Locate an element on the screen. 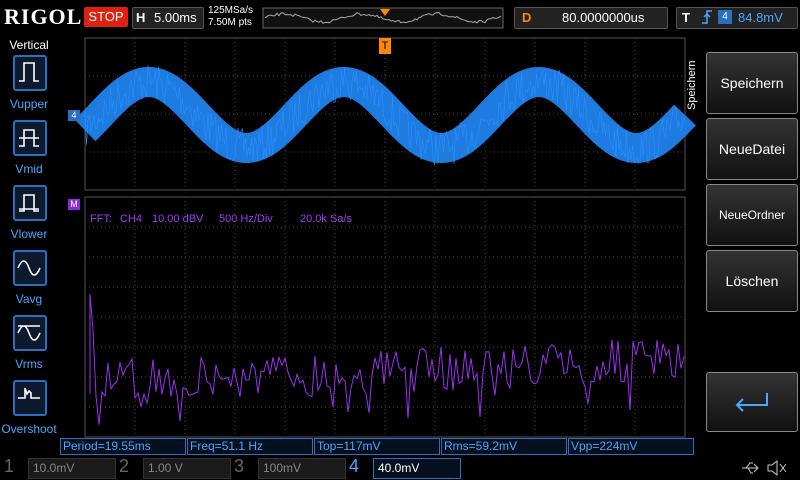 This screenshot has height=480, width=800. timebase-label: H is located at coordinates (141, 17).